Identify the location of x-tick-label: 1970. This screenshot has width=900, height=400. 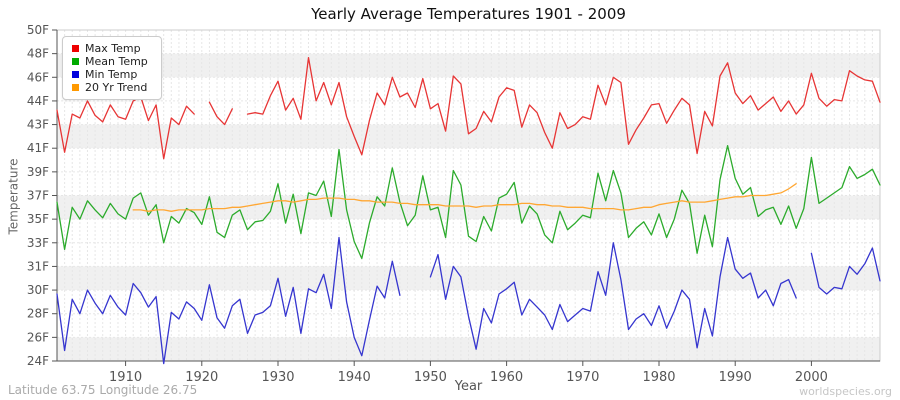
(582, 377).